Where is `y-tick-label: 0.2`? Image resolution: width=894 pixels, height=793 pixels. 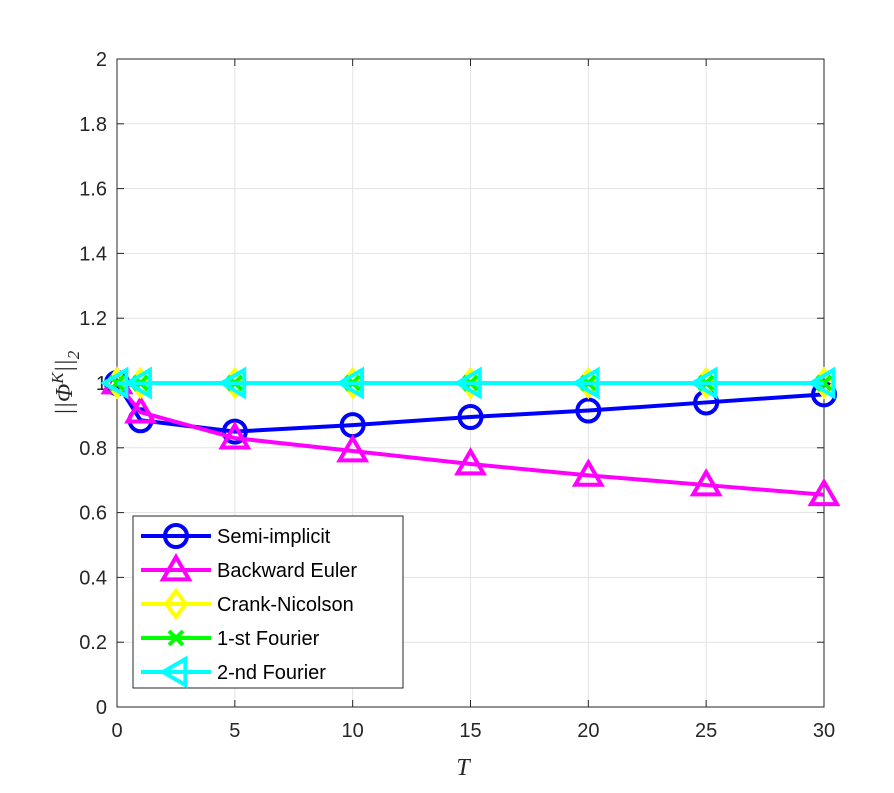
y-tick-label: 0.2 is located at coordinates (93, 643).